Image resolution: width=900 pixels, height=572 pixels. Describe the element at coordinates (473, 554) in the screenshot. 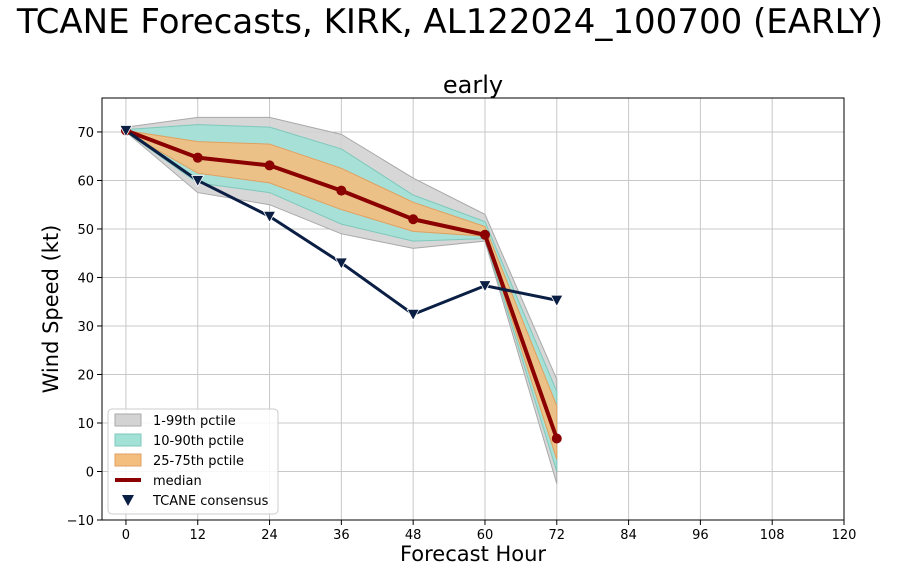

I see `x-axis-label: Forecast Hour` at that location.